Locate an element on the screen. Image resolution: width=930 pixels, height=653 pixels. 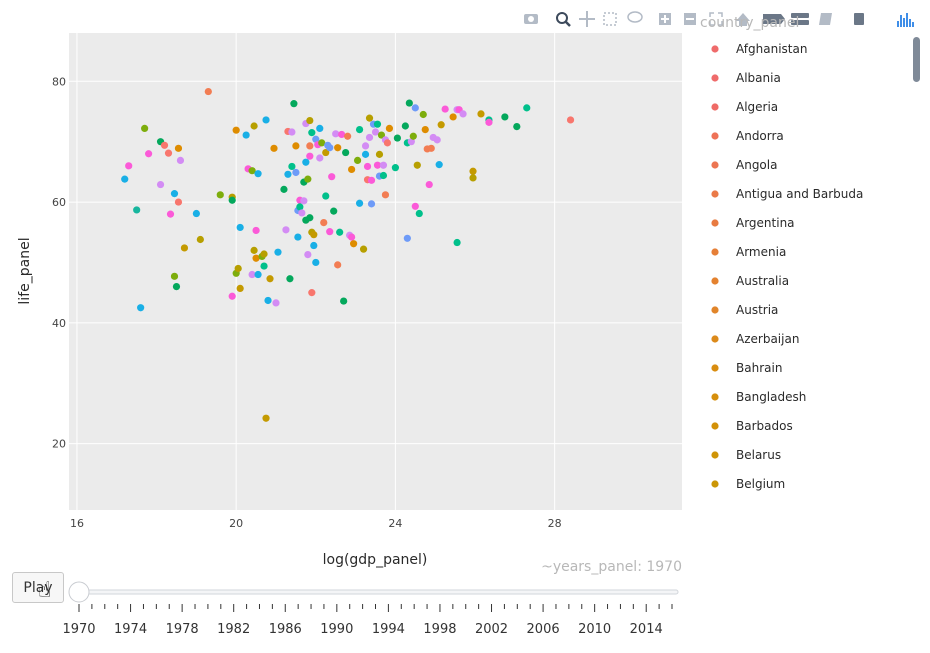
slider-handle is located at coordinates (79, 592).